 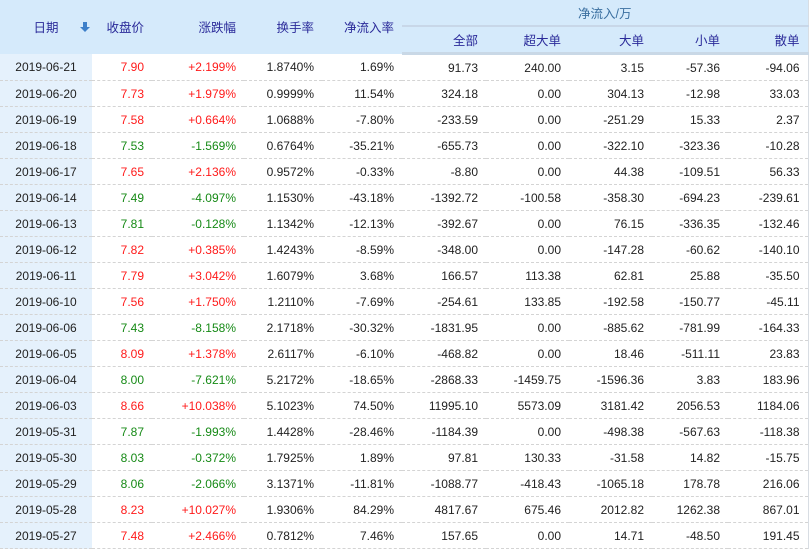 What do you see at coordinates (610, 379) in the screenshot?
I see `cell-large: -1596.36` at bounding box center [610, 379].